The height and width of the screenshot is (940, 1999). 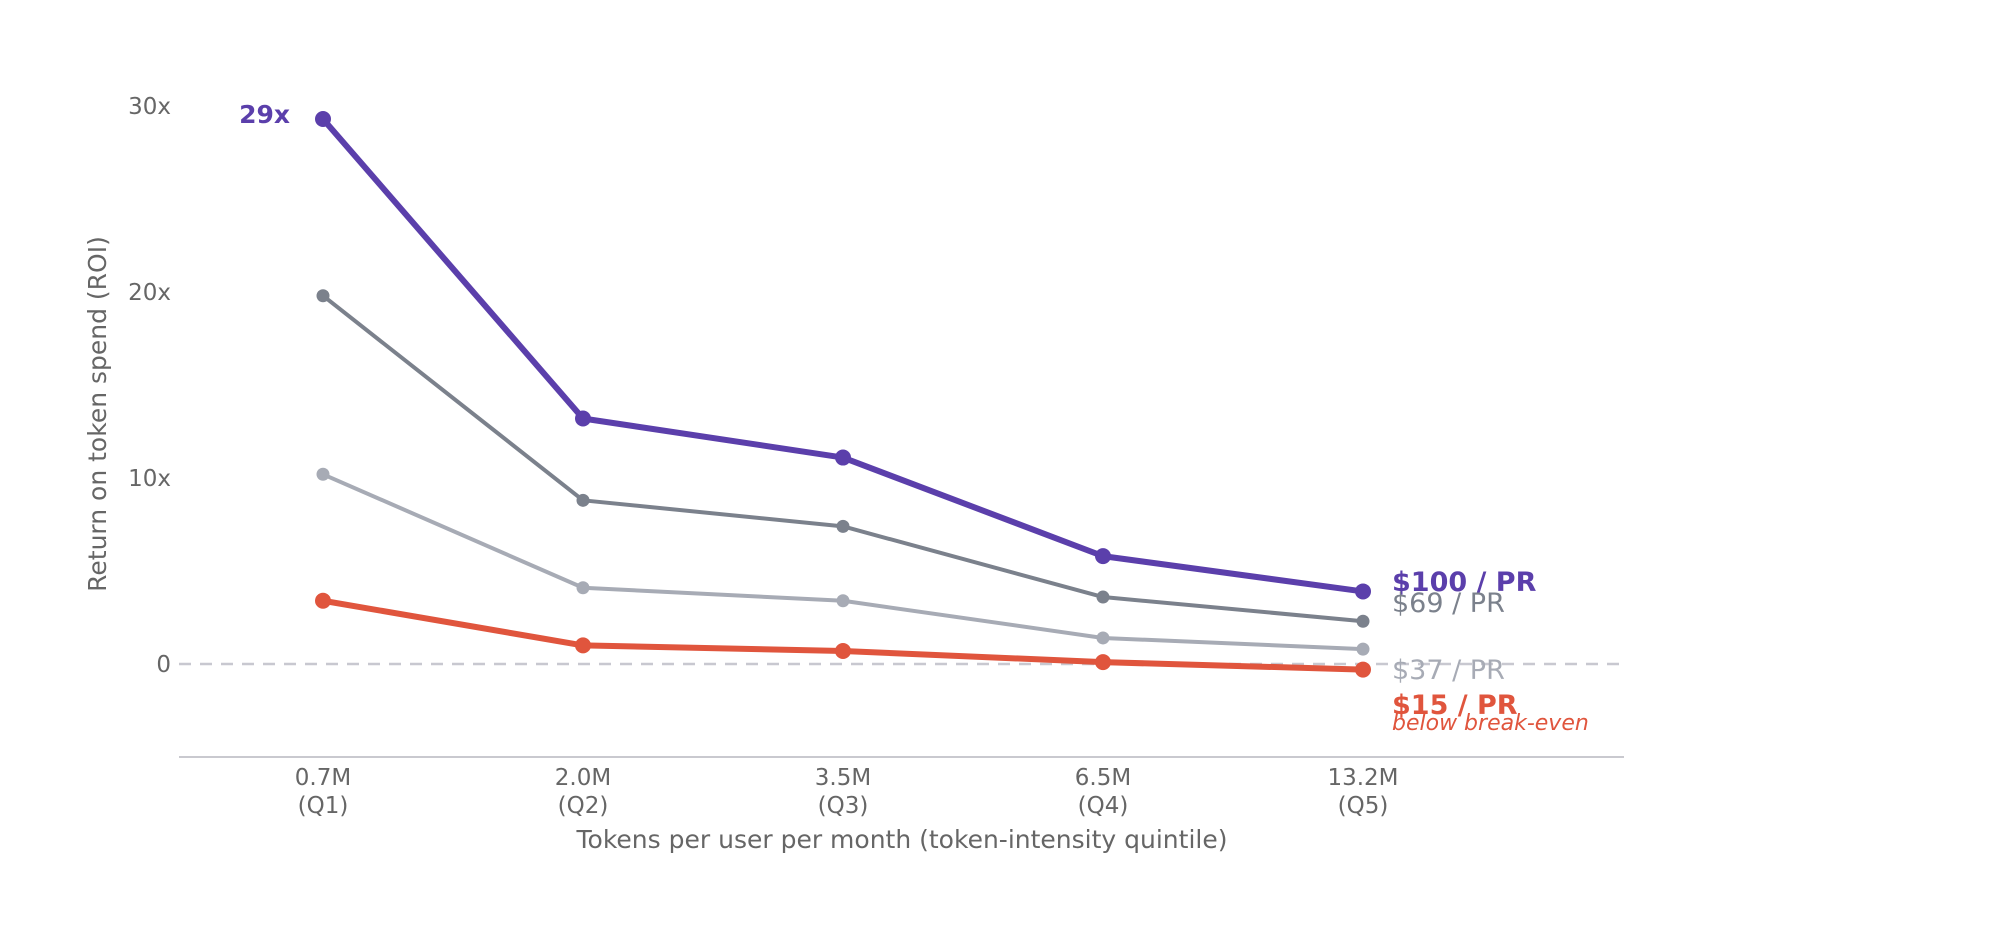 What do you see at coordinates (843, 806) in the screenshot?
I see `x-tick-quintile-label: (Q3)` at bounding box center [843, 806].